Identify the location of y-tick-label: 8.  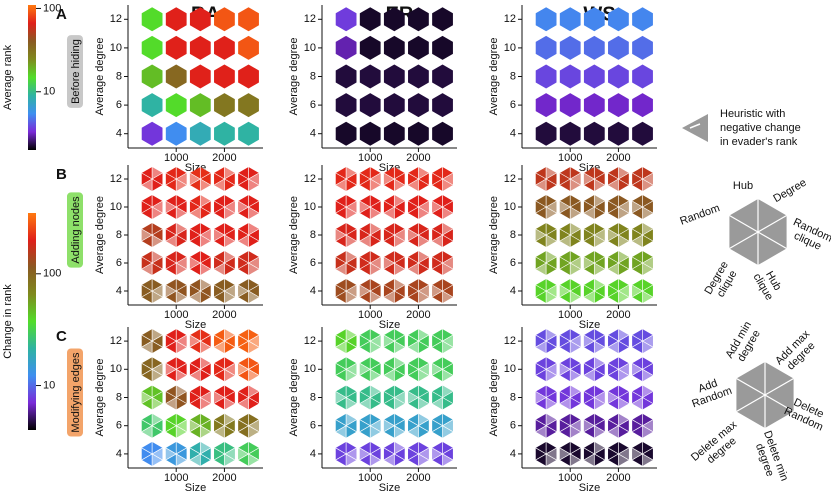
(513, 397).